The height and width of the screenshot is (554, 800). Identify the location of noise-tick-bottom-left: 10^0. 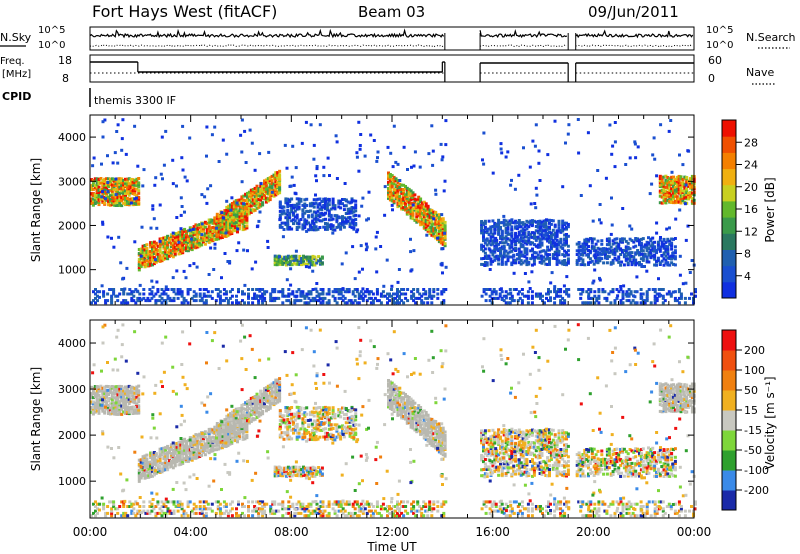
(51, 45).